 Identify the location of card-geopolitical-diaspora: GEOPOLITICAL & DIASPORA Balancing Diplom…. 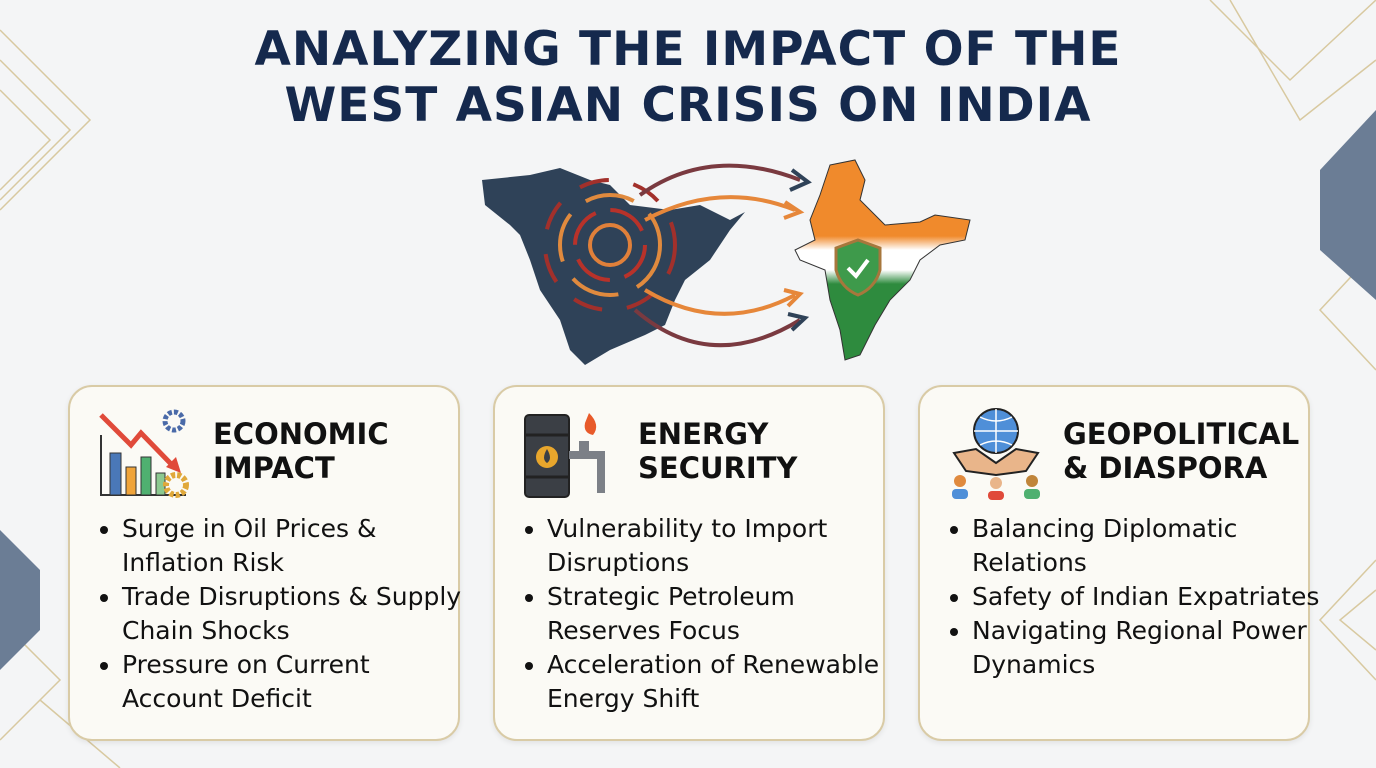
(1118, 563).